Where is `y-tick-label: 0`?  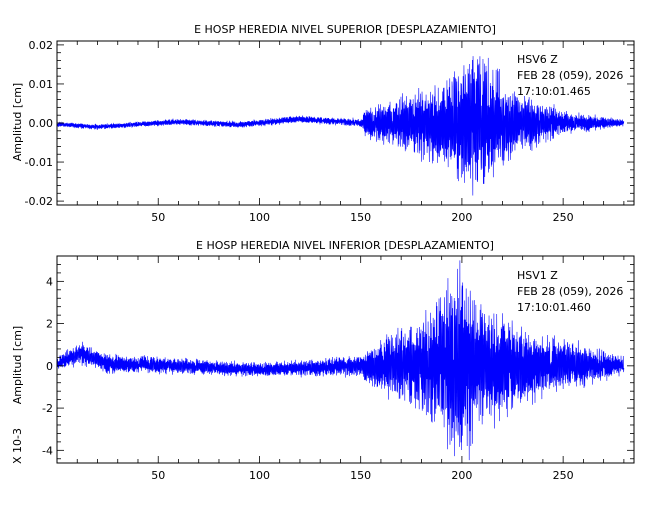 y-tick-label: 0 is located at coordinates (49, 366).